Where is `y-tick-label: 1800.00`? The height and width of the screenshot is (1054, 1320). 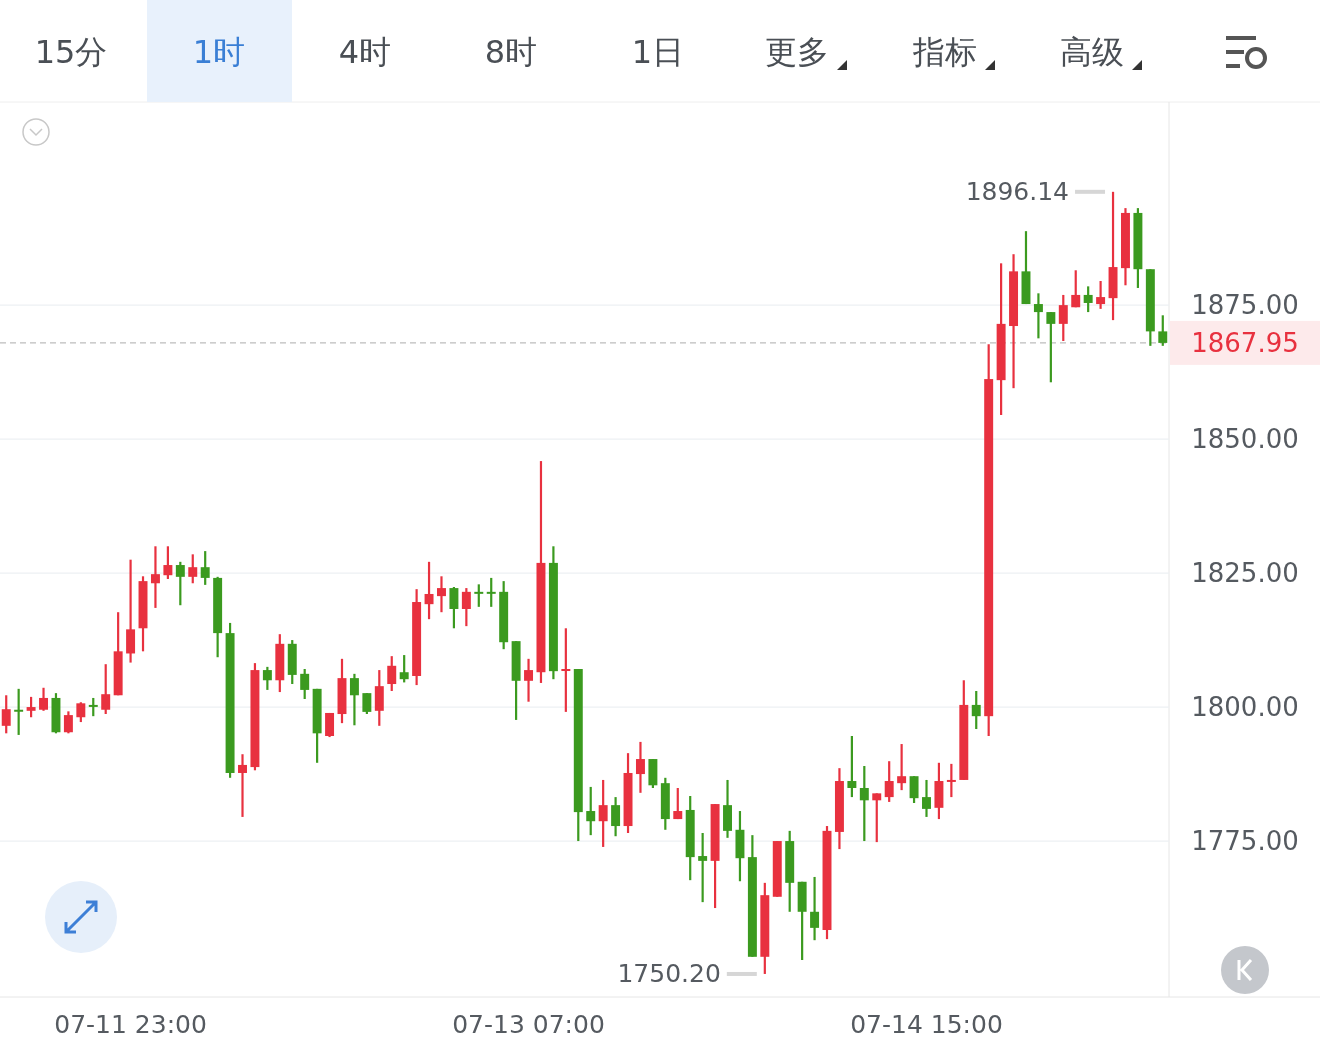 y-tick-label: 1800.00 is located at coordinates (1245, 707).